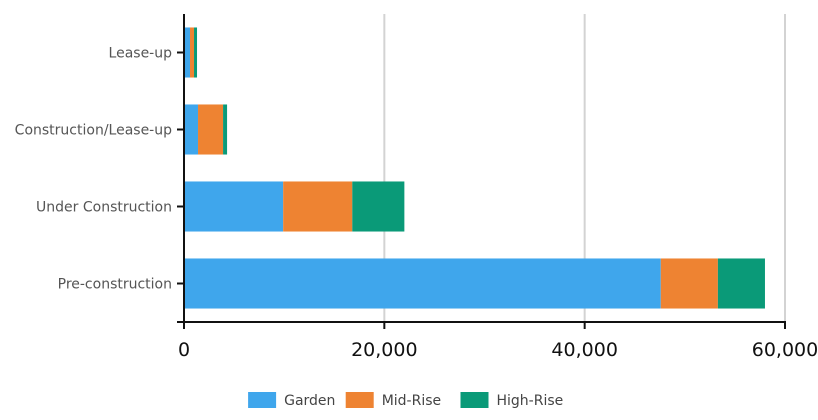  I want to click on legend: Garden Mid-Rise High-Rise, so click(405, 400).